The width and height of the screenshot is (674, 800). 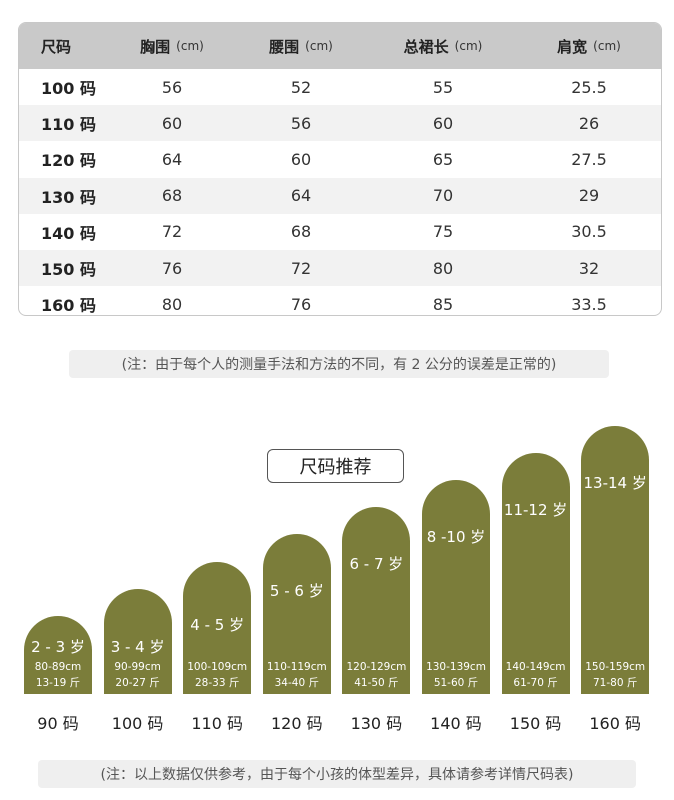 I want to click on shoulder-cell: 27.5, so click(x=589, y=159).